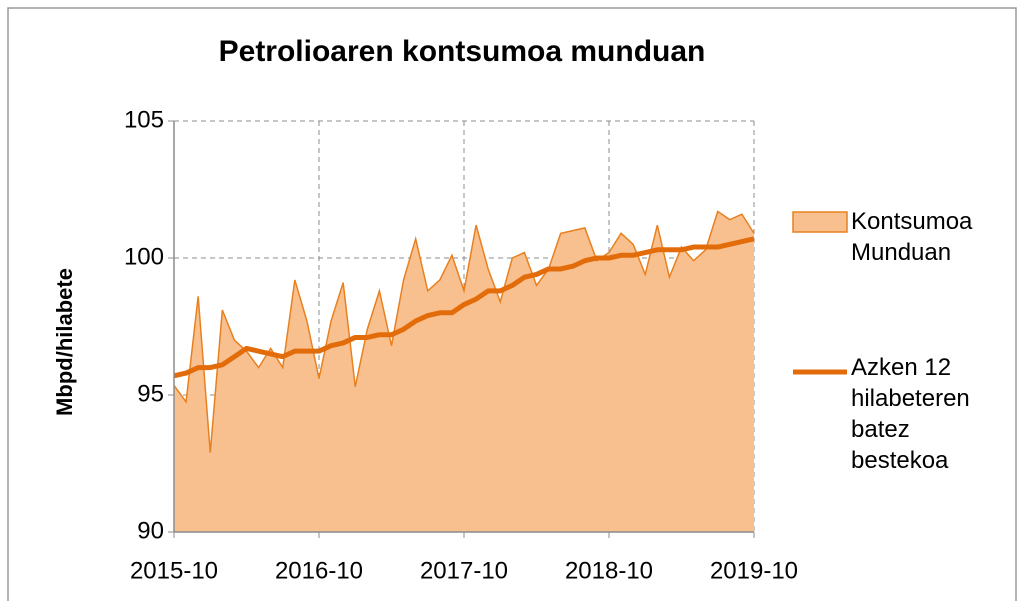 This screenshot has height=601, width=1024. Describe the element at coordinates (910, 414) in the screenshot. I see `legend-label: Azken 12 hilabeteren batez bestekoa` at that location.